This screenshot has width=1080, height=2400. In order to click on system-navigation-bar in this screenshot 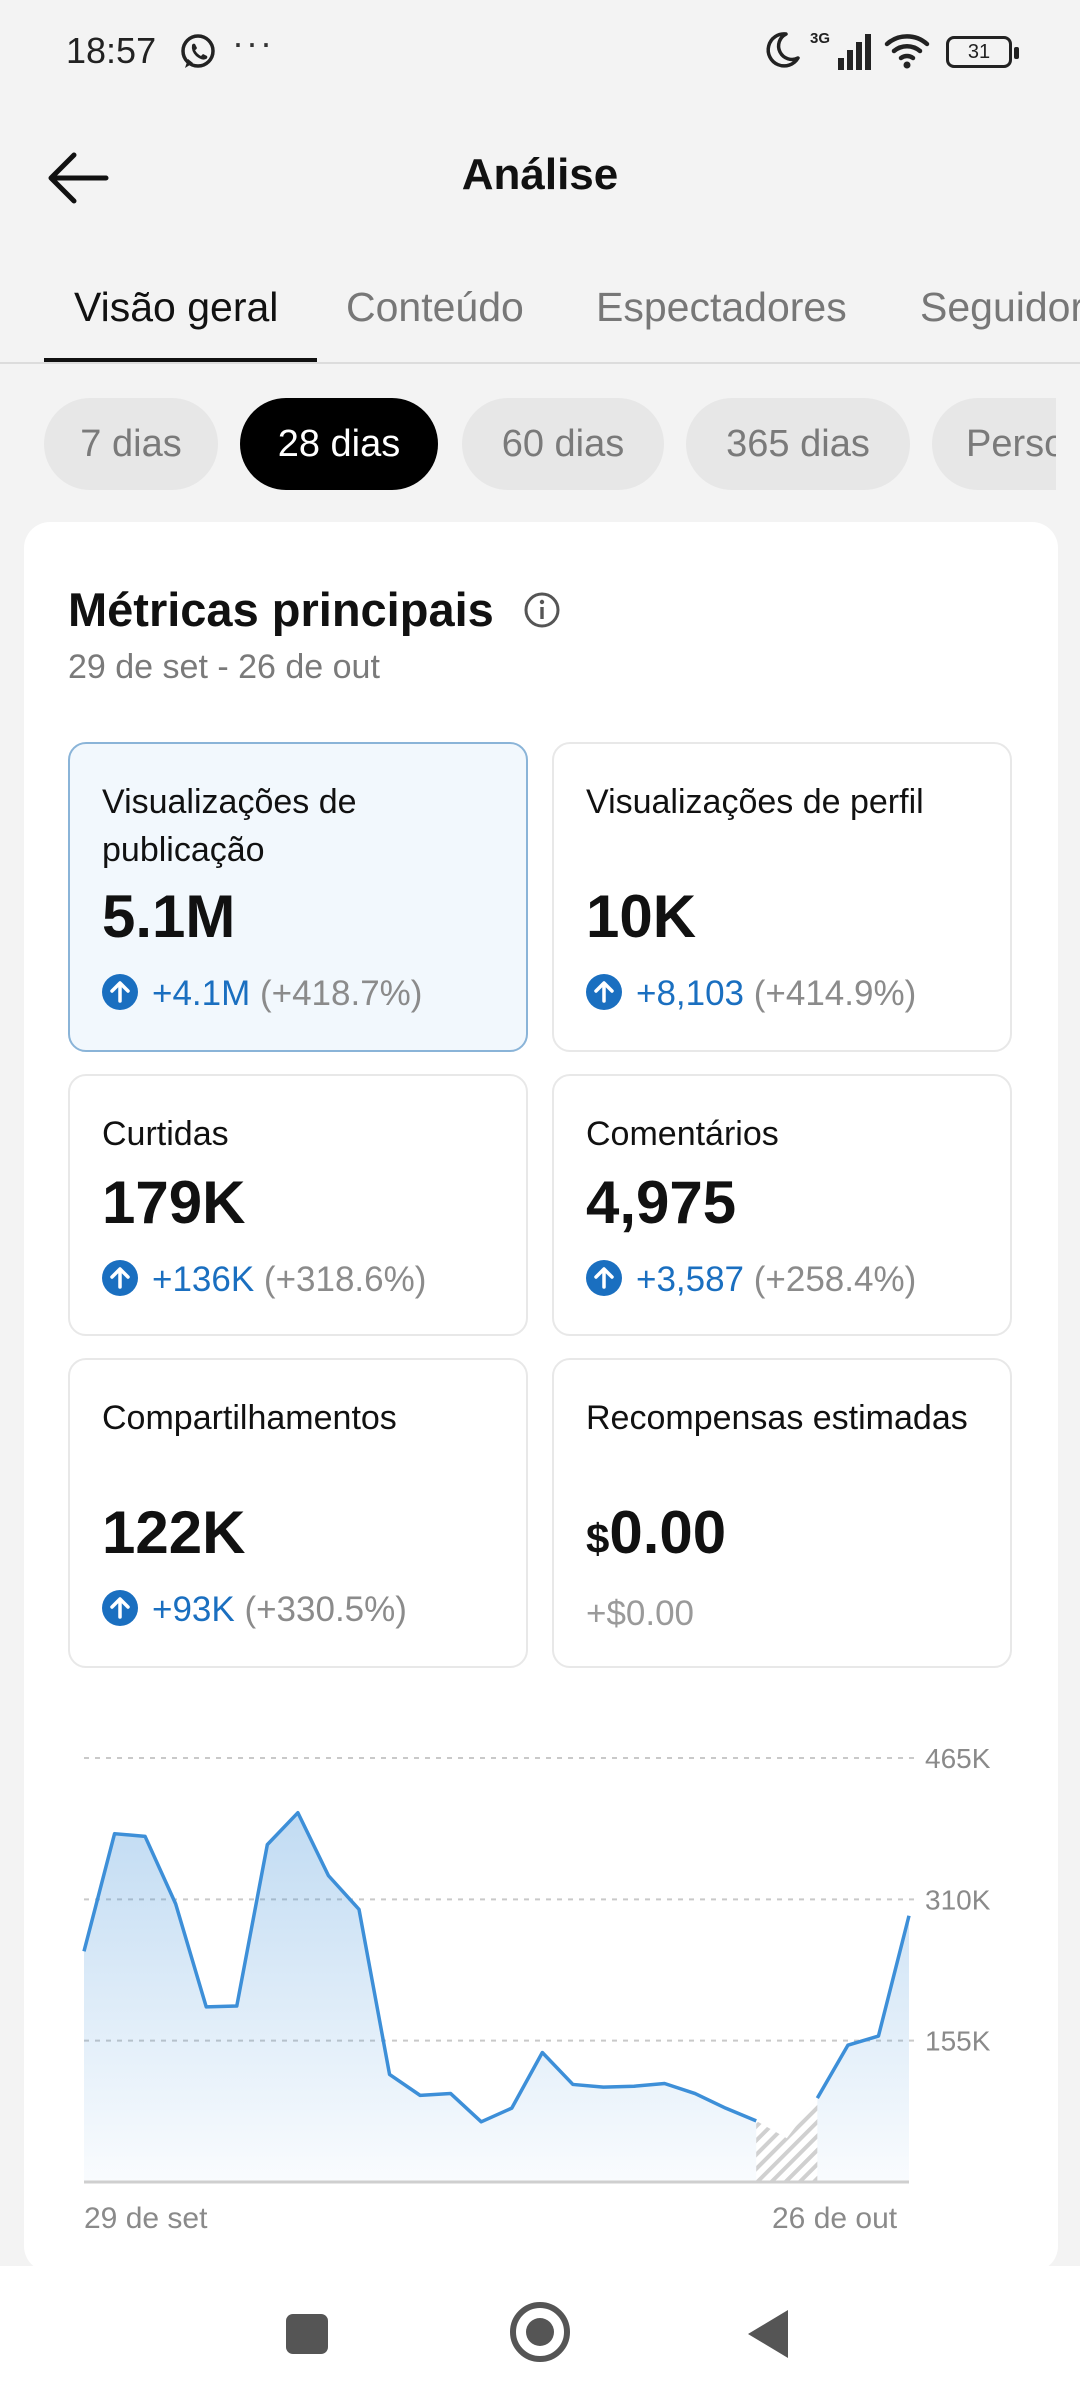, I will do `click(540, 2333)`.